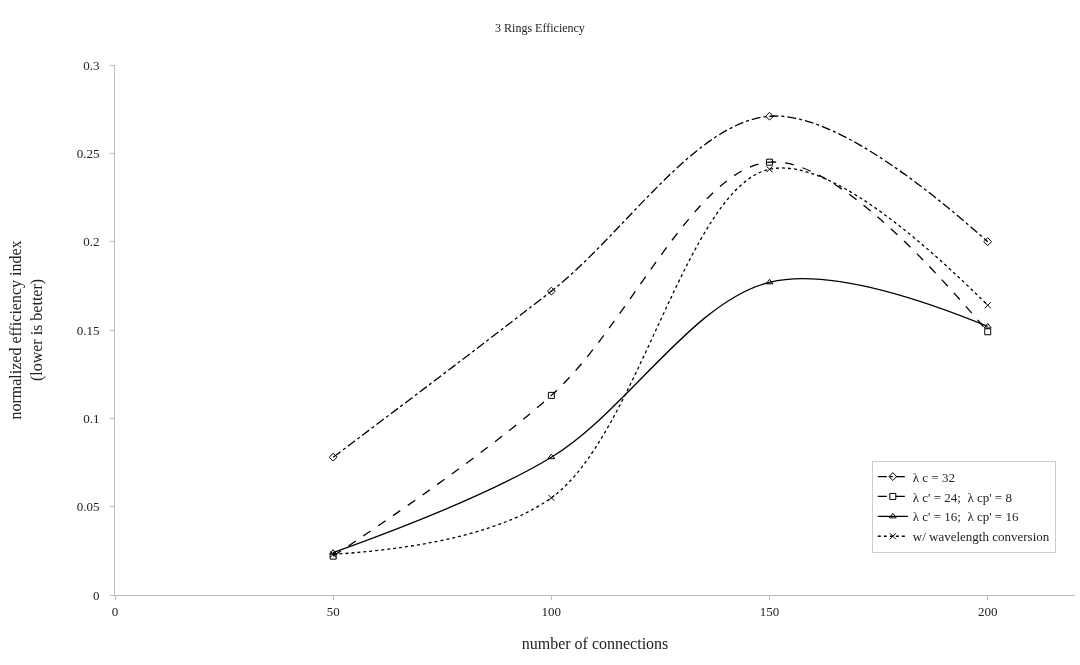  Describe the element at coordinates (965, 517) in the screenshot. I see `legend-label: λ c' = 16; λ cp' = 16` at that location.